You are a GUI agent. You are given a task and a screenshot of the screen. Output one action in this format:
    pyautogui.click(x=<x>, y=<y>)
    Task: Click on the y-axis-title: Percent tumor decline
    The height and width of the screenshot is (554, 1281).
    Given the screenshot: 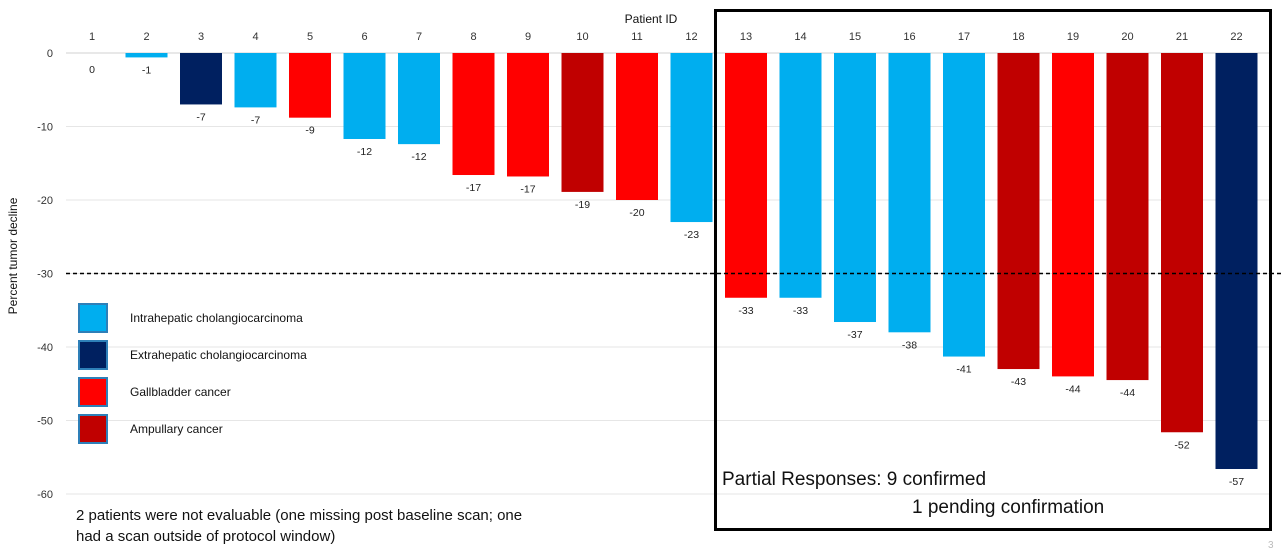 What is the action you would take?
    pyautogui.click(x=13, y=255)
    